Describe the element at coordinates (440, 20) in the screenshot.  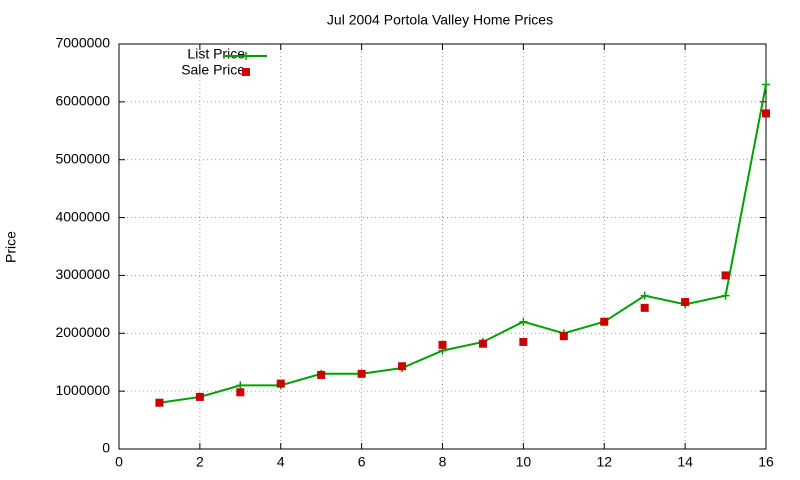
I see `chart-title: Jul 2004 Portola Valley Home Prices` at that location.